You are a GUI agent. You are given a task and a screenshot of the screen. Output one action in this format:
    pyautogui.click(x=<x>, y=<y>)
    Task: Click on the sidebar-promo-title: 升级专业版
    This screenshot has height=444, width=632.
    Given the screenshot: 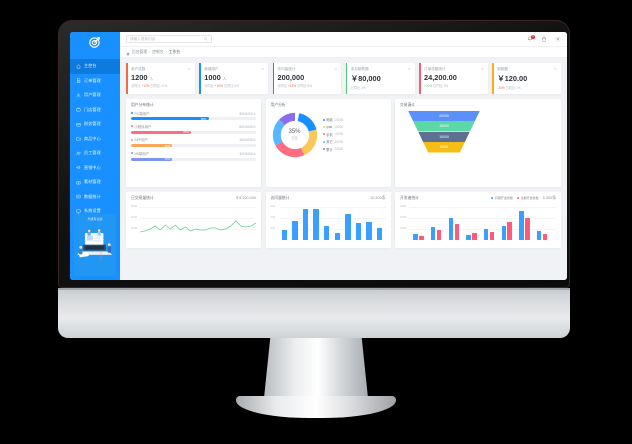 What is the action you would take?
    pyautogui.click(x=95, y=219)
    